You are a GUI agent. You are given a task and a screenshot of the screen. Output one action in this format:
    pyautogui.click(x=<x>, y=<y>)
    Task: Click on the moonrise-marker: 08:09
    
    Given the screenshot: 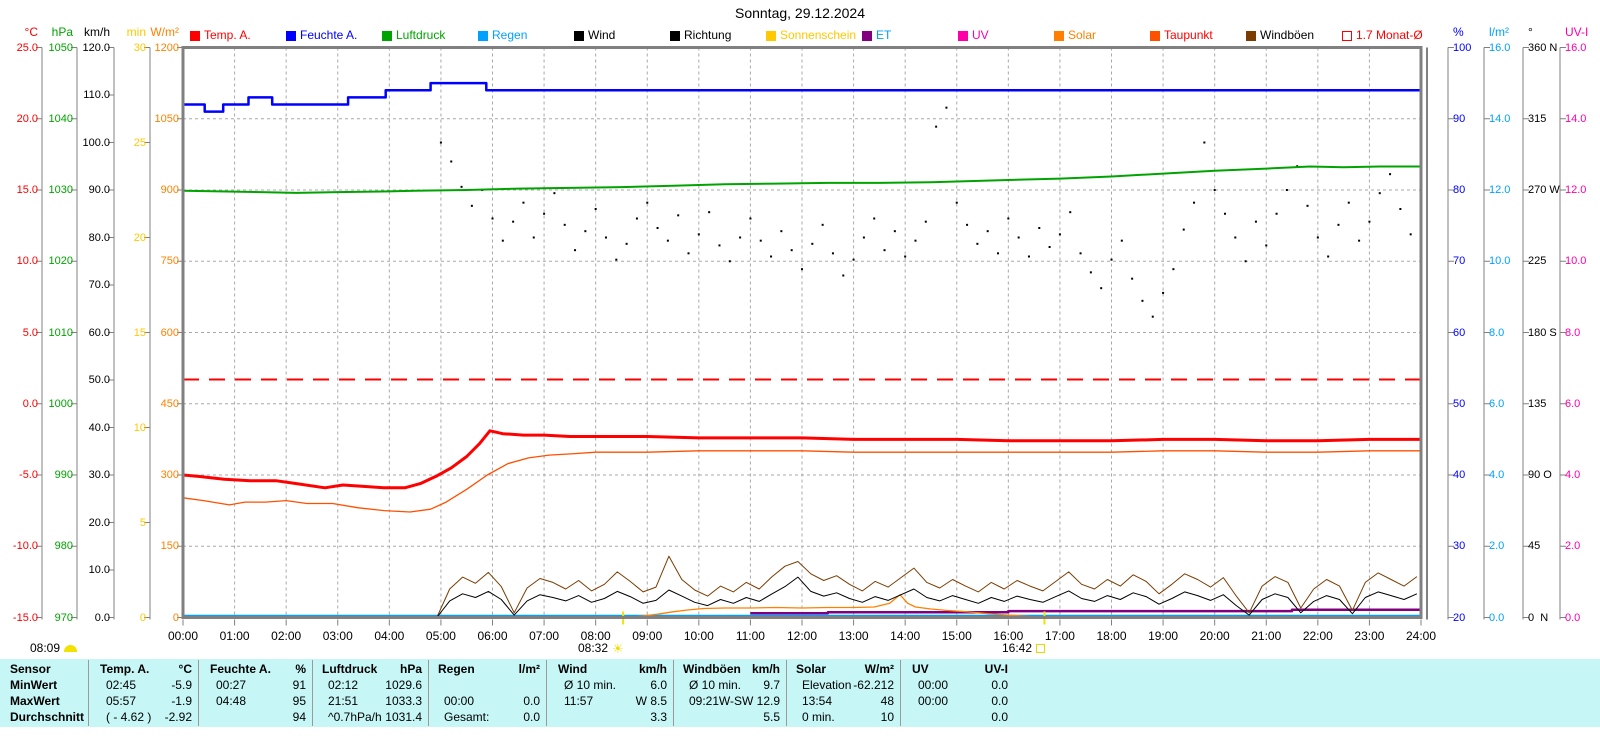 What is the action you would take?
    pyautogui.click(x=54, y=648)
    